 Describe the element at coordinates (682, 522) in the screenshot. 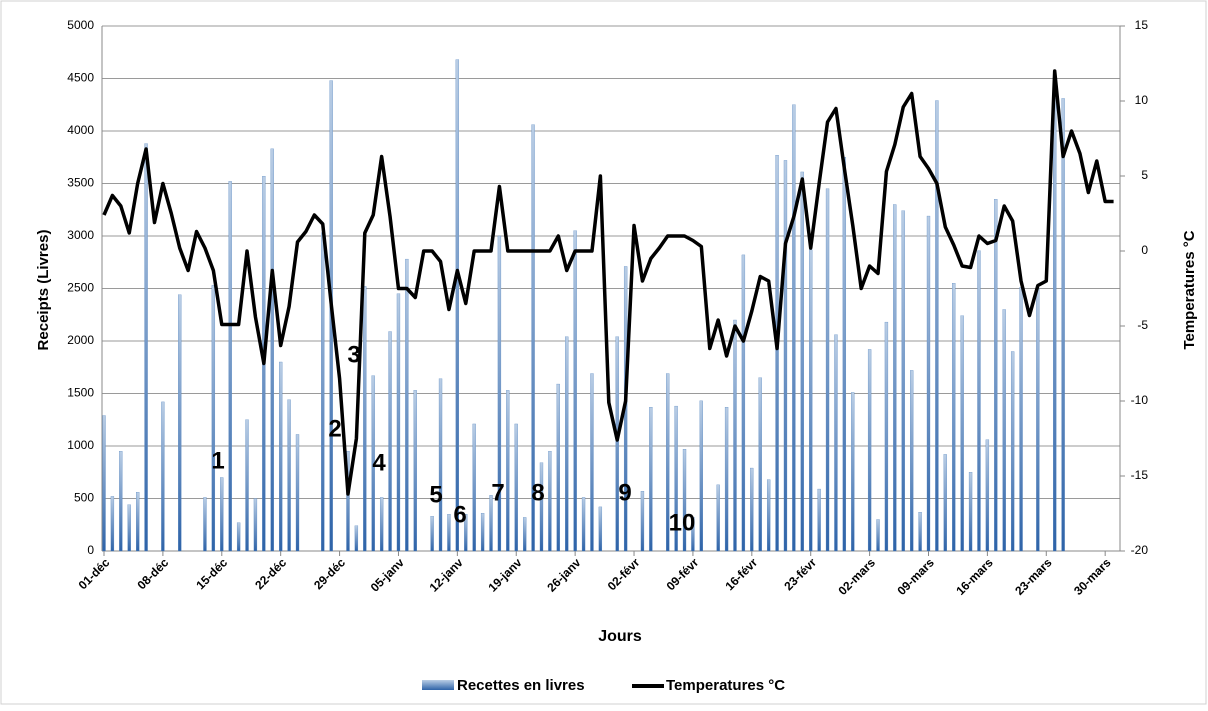

I see `annotation: 10` at that location.